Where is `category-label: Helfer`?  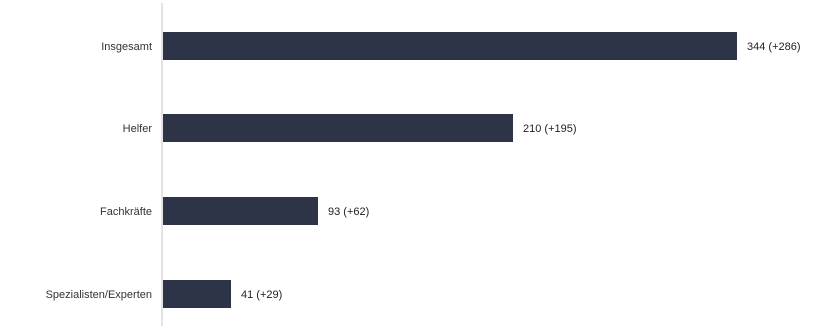 category-label: Helfer is located at coordinates (138, 129).